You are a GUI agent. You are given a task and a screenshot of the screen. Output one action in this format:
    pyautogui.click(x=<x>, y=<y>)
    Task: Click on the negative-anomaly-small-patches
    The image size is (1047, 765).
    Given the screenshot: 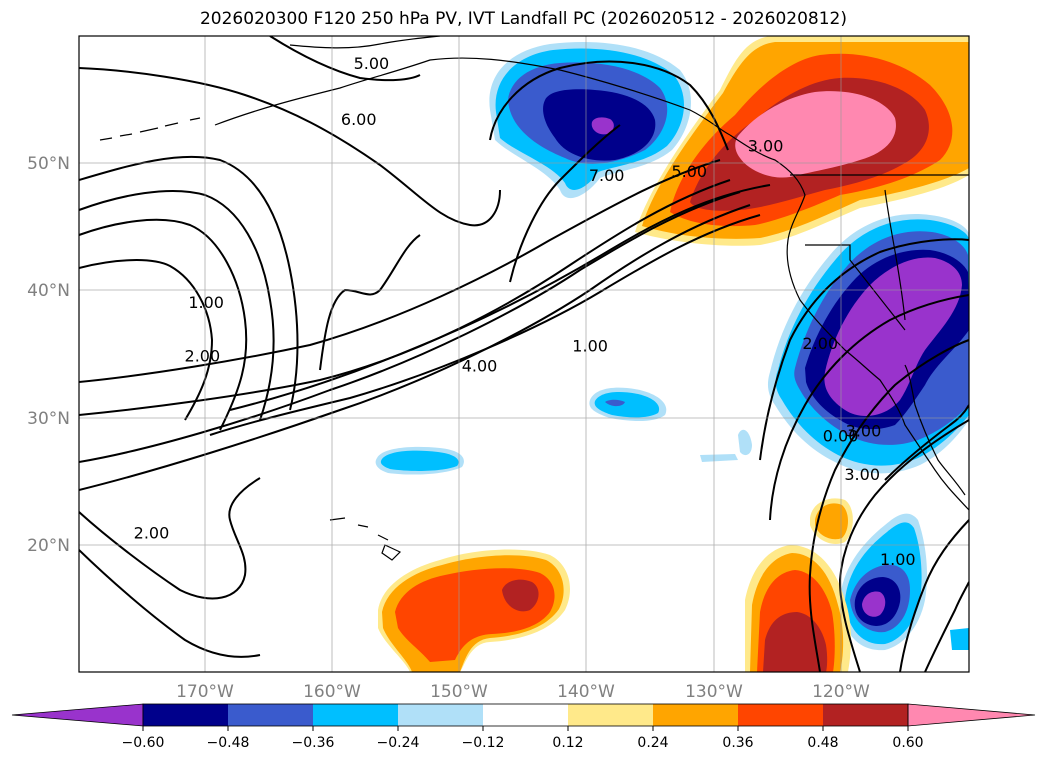 What is the action you would take?
    pyautogui.click(x=563, y=431)
    